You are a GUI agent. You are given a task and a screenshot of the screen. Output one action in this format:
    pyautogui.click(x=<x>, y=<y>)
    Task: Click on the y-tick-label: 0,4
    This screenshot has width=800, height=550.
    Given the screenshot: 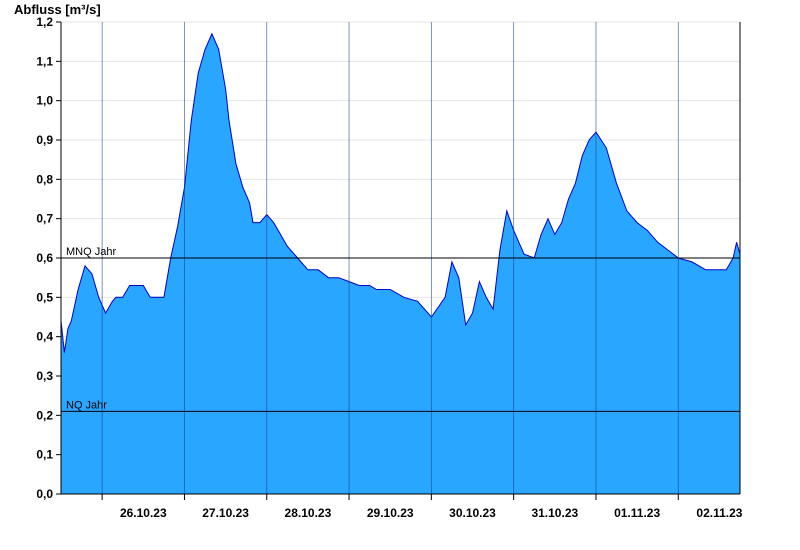 What is the action you would take?
    pyautogui.click(x=44, y=337)
    